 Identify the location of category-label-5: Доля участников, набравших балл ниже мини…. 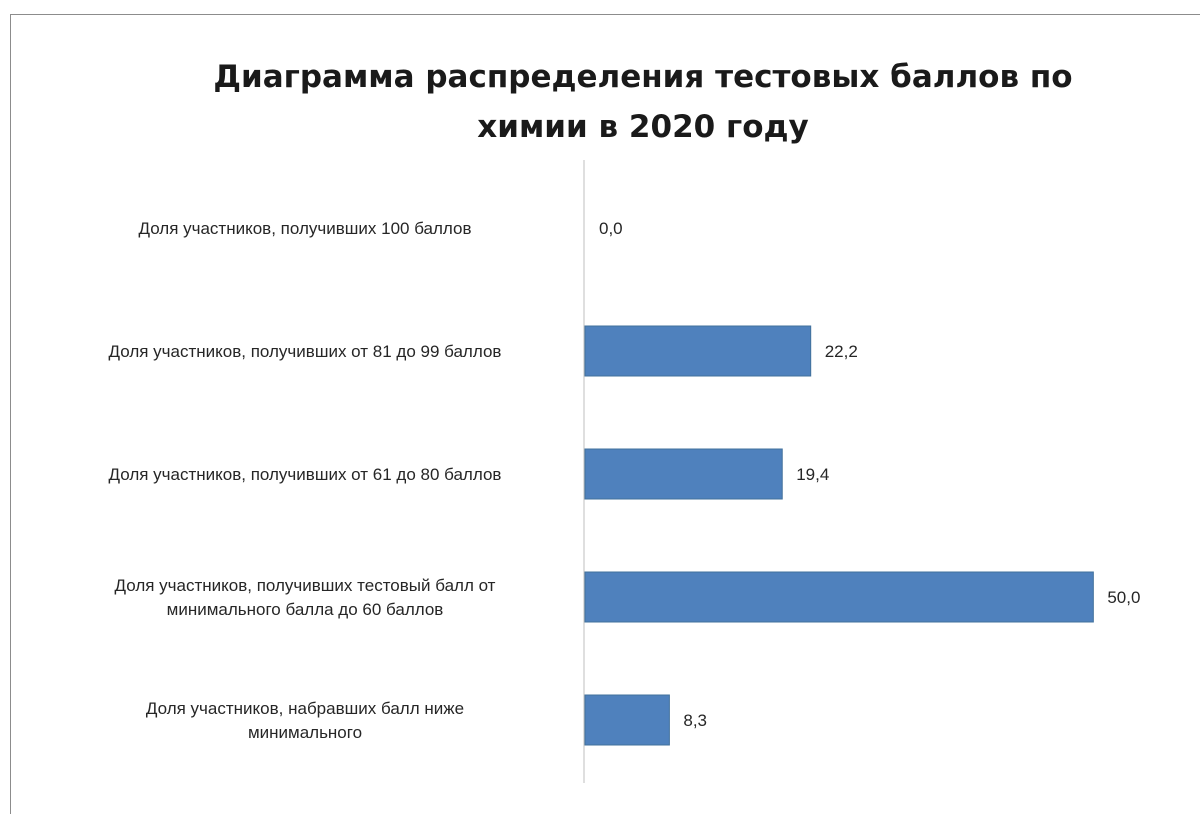
(305, 720).